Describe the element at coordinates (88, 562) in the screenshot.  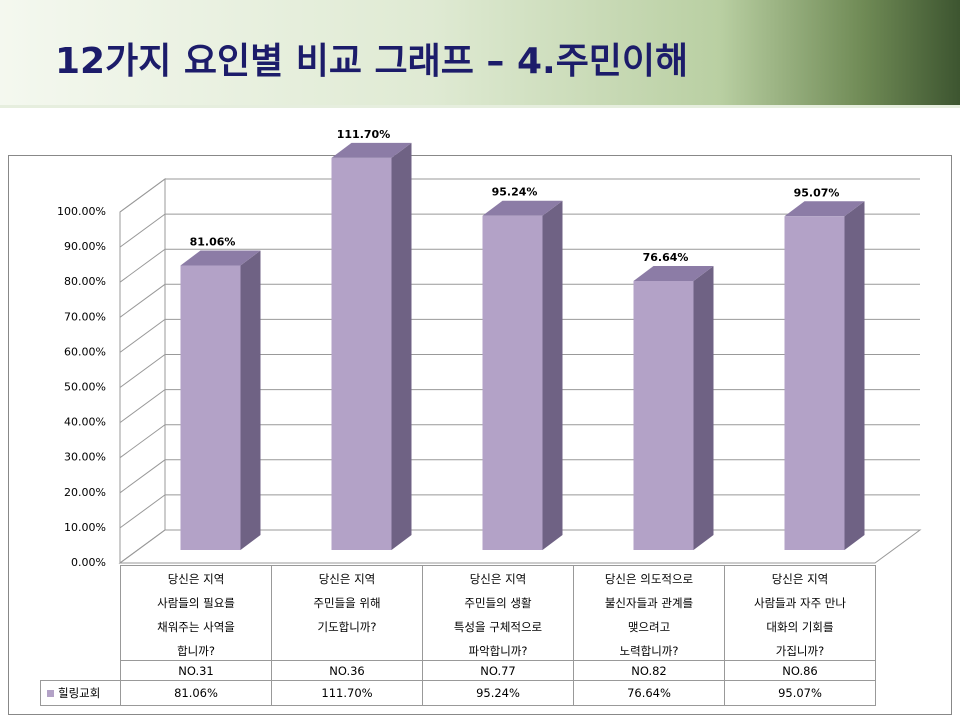
I see `y-tick-label: 0.00%` at that location.